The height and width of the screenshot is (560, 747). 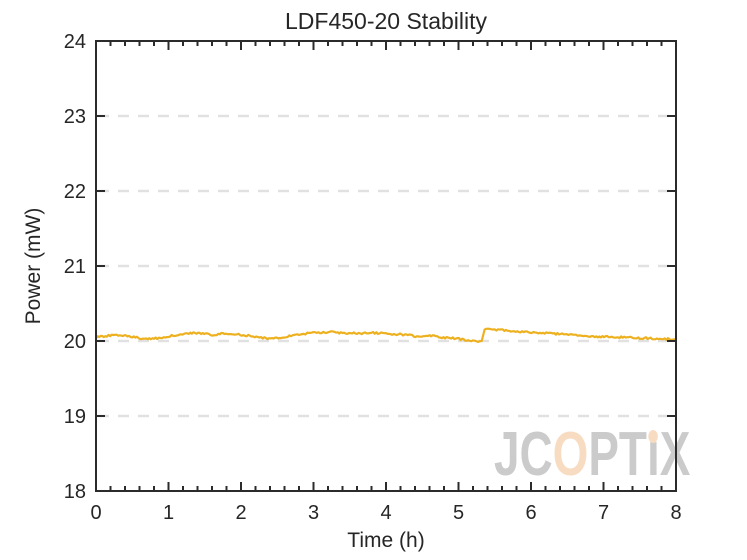 I want to click on x-tick-label: 0, so click(x=95, y=513).